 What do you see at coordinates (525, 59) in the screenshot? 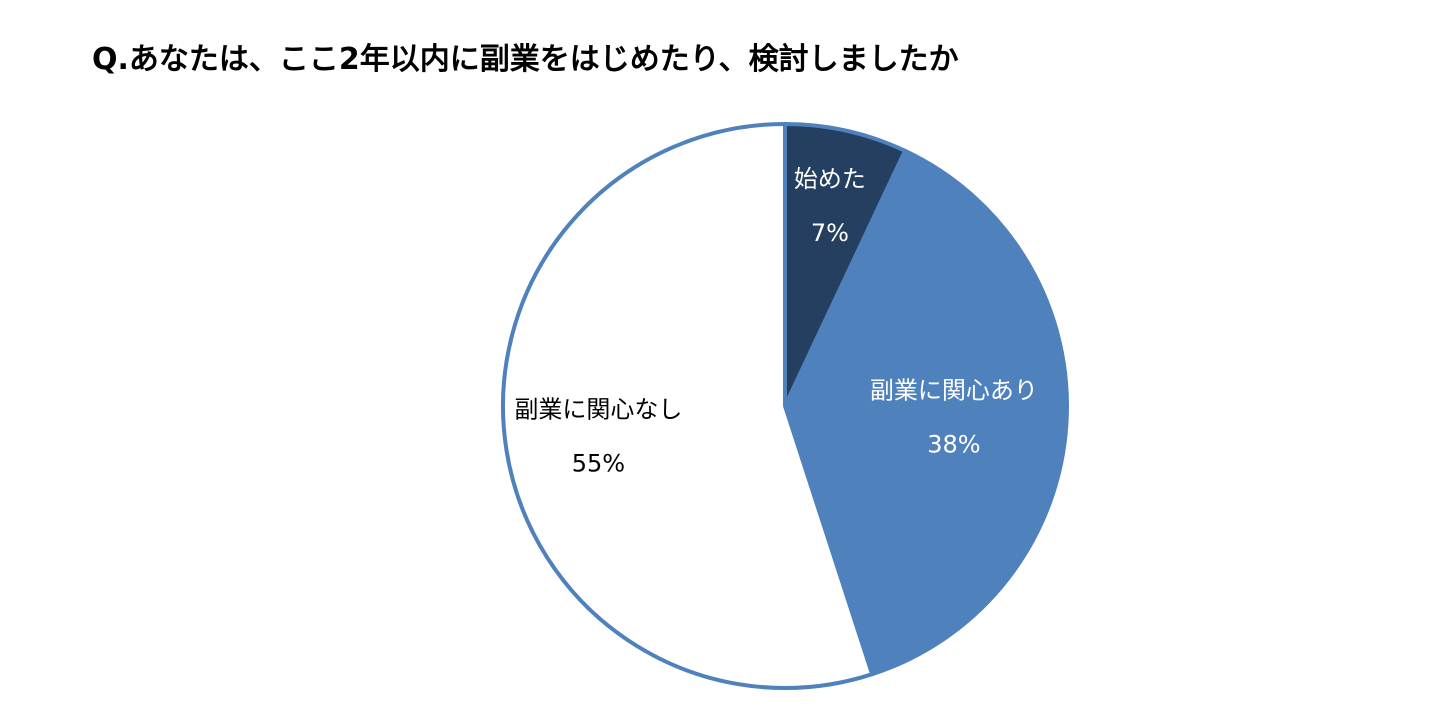
I see `chart-title: Q.あなたは、ここ2年以内に副業をはじめたり、検討しましたか` at bounding box center [525, 59].